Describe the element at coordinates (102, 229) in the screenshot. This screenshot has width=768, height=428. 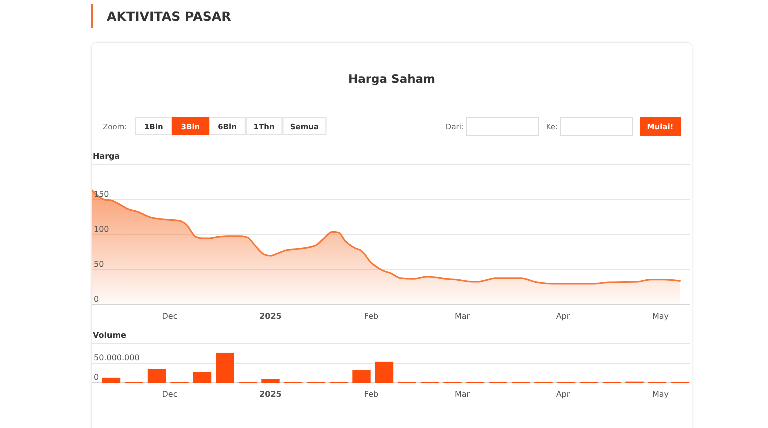
I see `y-tick-label: 100` at that location.